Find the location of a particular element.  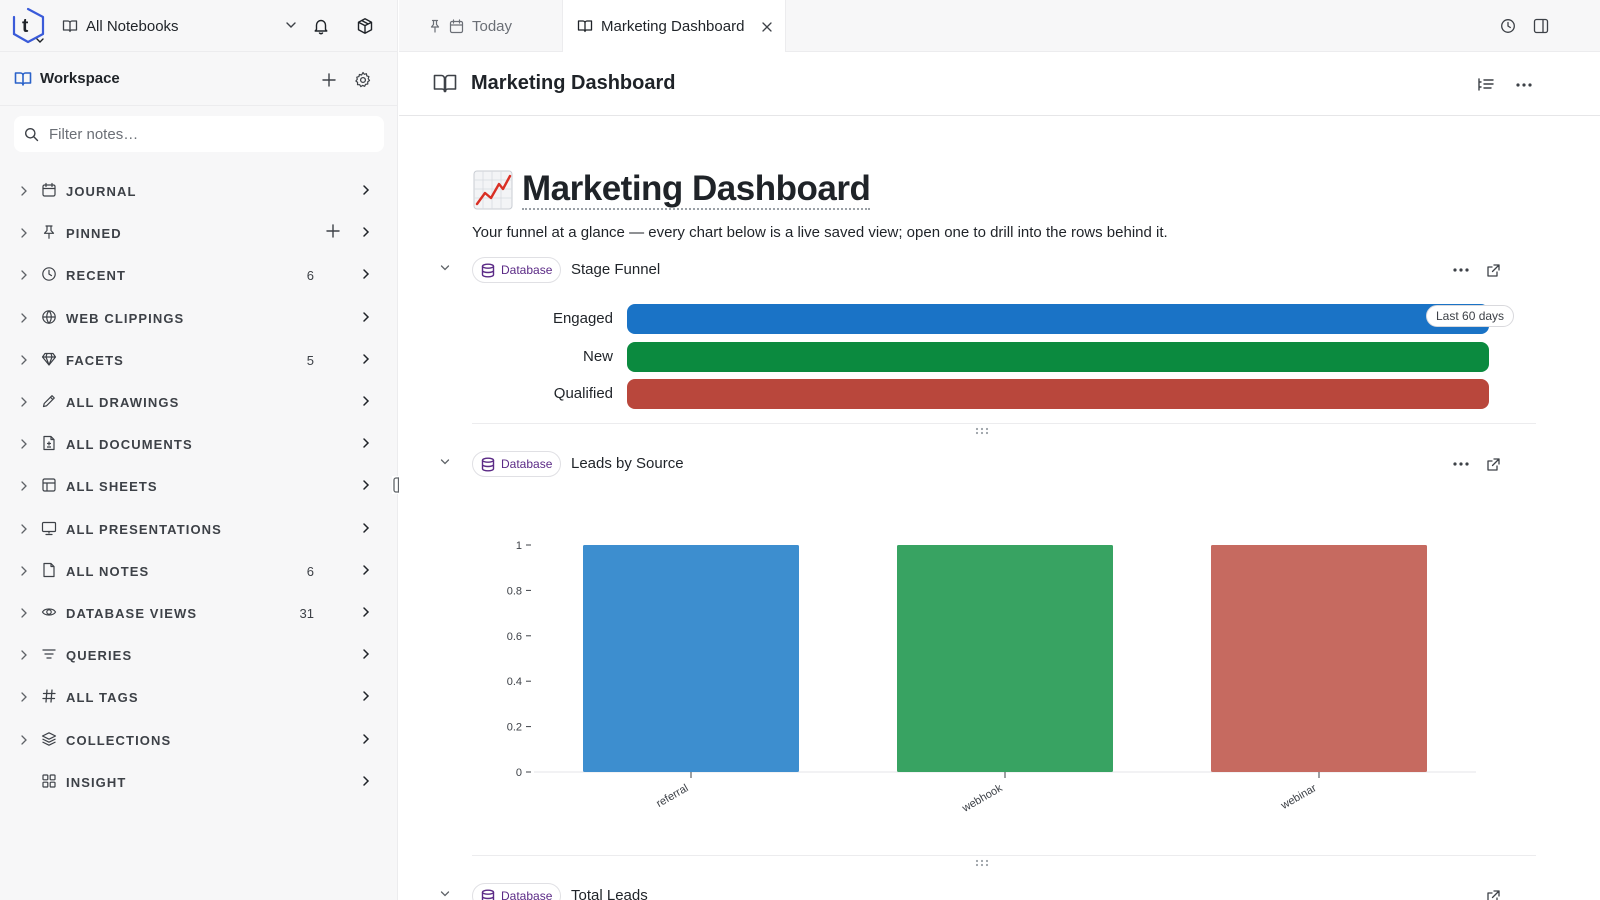

sidebar-item-web-clippings: WEB CLIPPINGS is located at coordinates (199, 318).